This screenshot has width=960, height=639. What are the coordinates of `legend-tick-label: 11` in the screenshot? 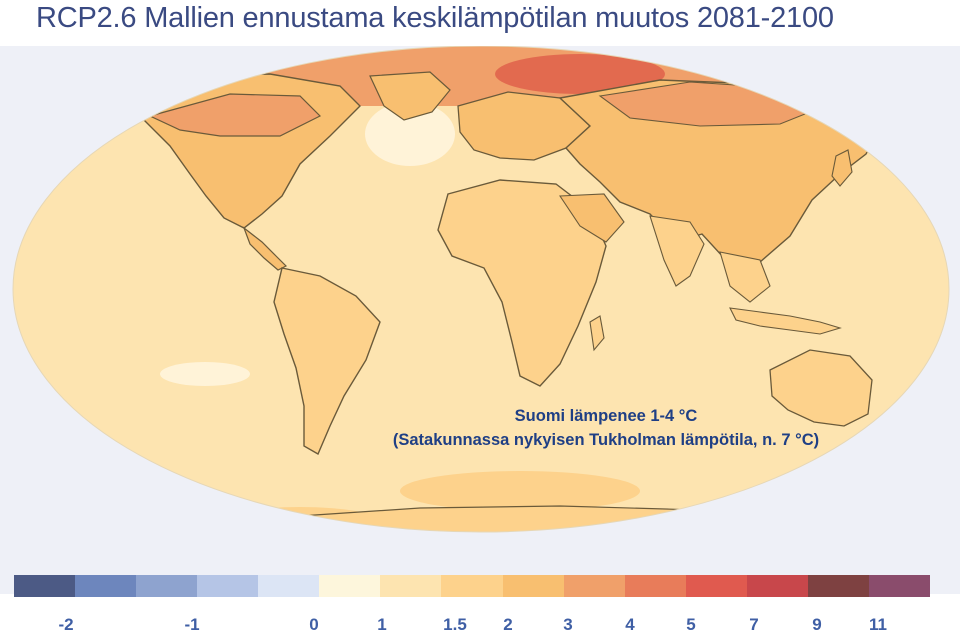 It's located at (878, 624).